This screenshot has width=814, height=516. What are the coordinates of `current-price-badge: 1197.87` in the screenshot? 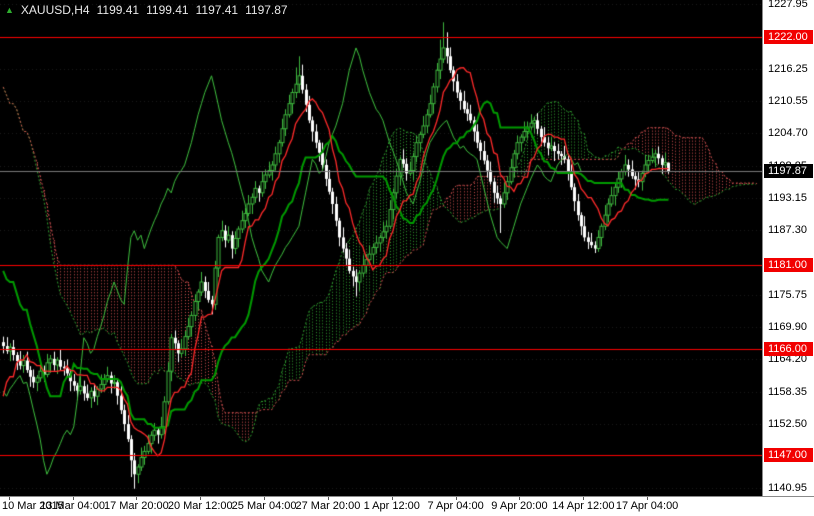 It's located at (788, 171).